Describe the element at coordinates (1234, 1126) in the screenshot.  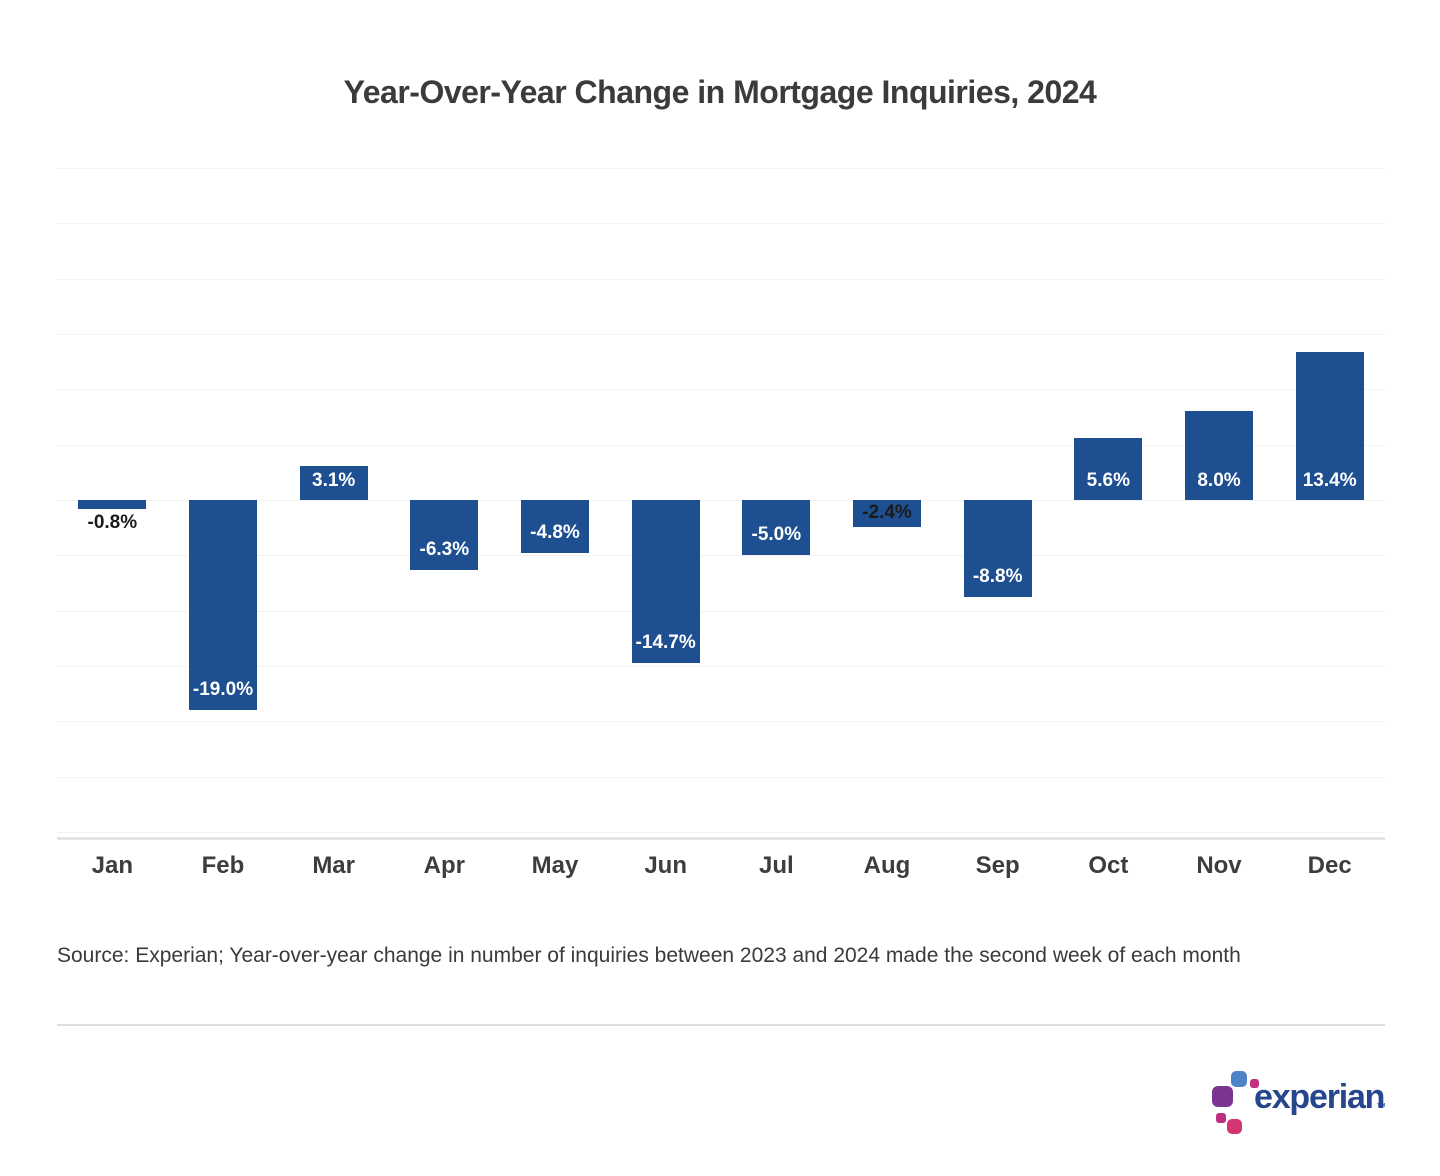
I see `logo-pink-square-icon` at that location.